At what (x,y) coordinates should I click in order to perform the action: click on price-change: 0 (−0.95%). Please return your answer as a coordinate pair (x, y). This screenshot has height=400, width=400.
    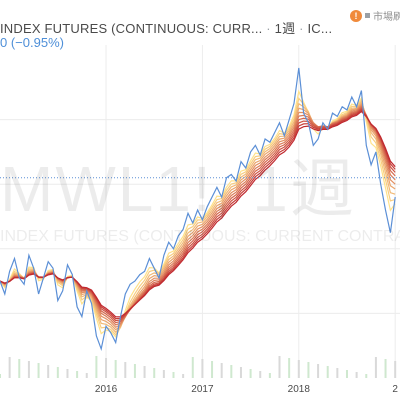
    Looking at the image, I should click on (32, 42).